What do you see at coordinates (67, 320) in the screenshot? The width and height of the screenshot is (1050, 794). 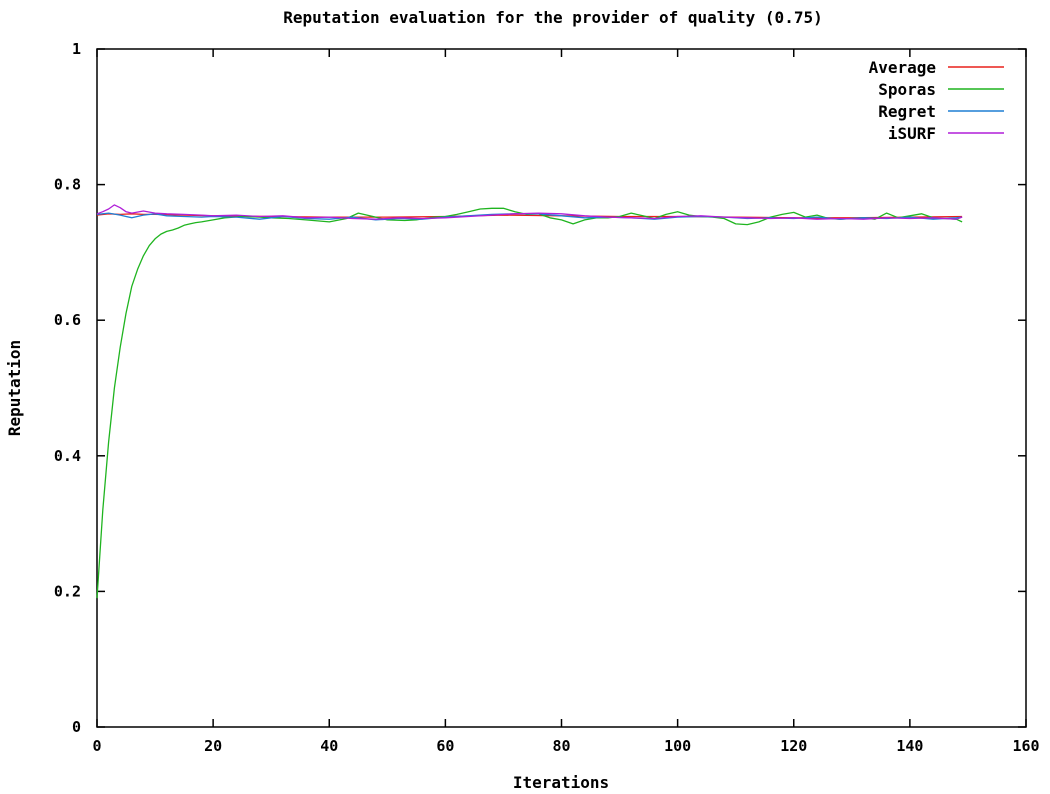 I see `y-tick-label: 0.6` at bounding box center [67, 320].